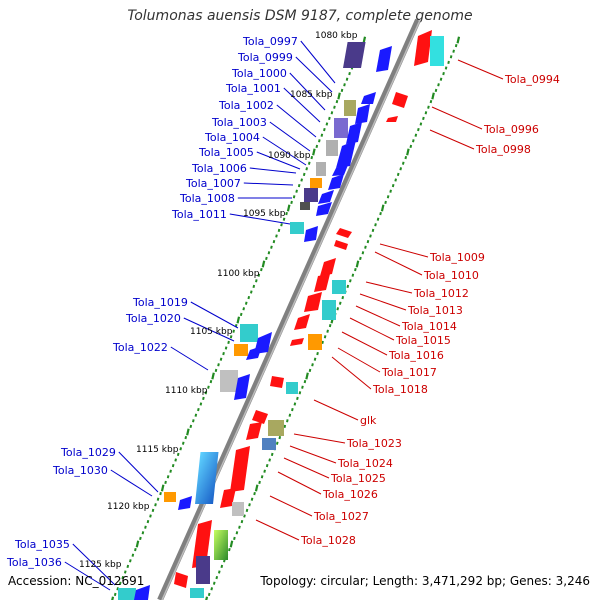 The height and width of the screenshot is (600, 600). Describe the element at coordinates (328, 540) in the screenshot. I see `right-gene-label: Tola_1028` at that location.